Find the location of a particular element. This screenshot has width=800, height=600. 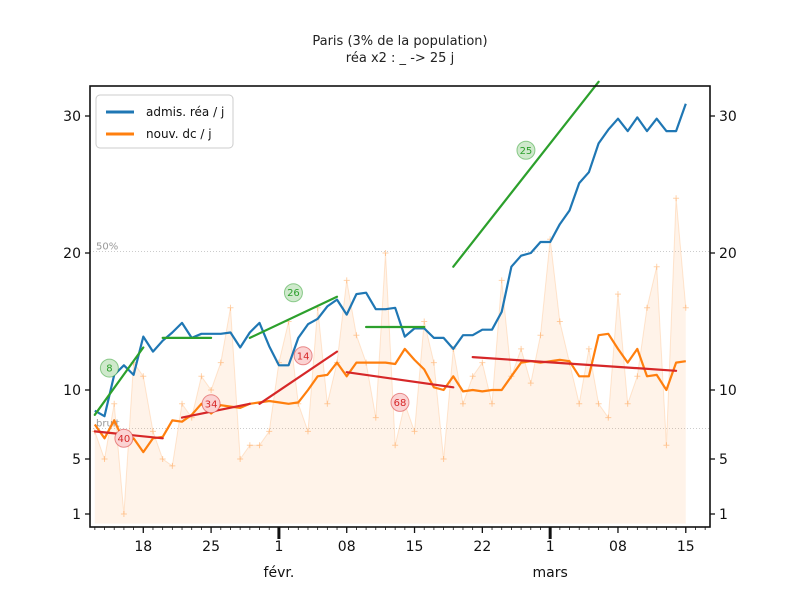

y-tick-label-right: 5 is located at coordinates (723, 460).